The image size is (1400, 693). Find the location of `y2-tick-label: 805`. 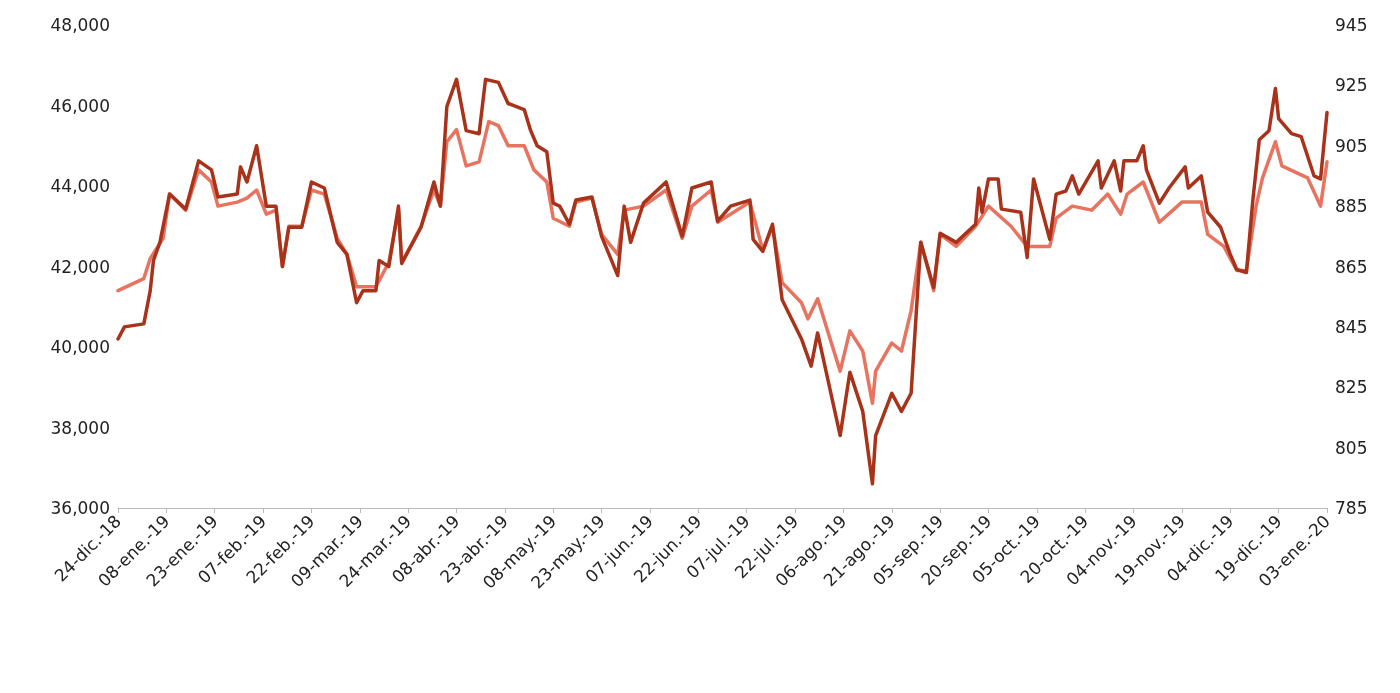

y2-tick-label: 805 is located at coordinates (1351, 447).